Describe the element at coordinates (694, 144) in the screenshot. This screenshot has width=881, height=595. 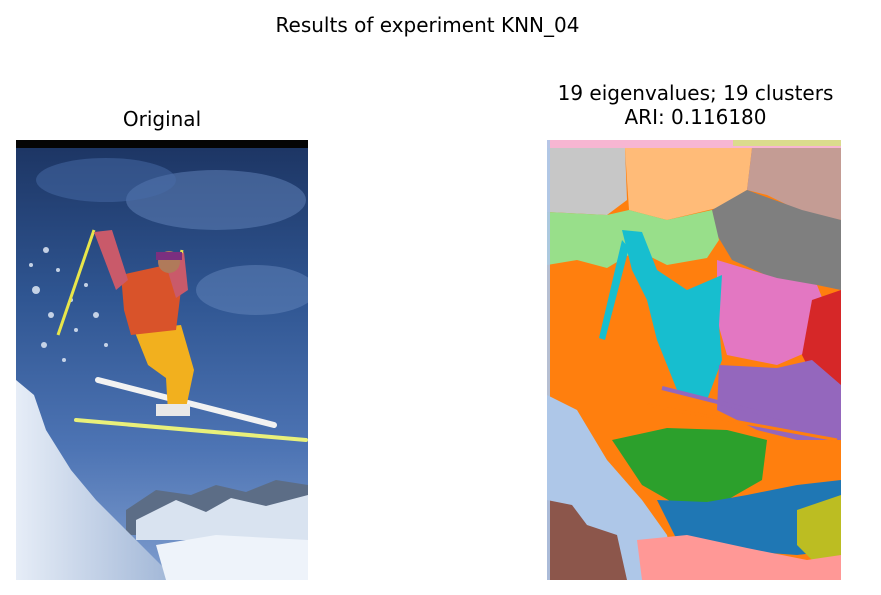
I see `cluster-light-pink` at that location.